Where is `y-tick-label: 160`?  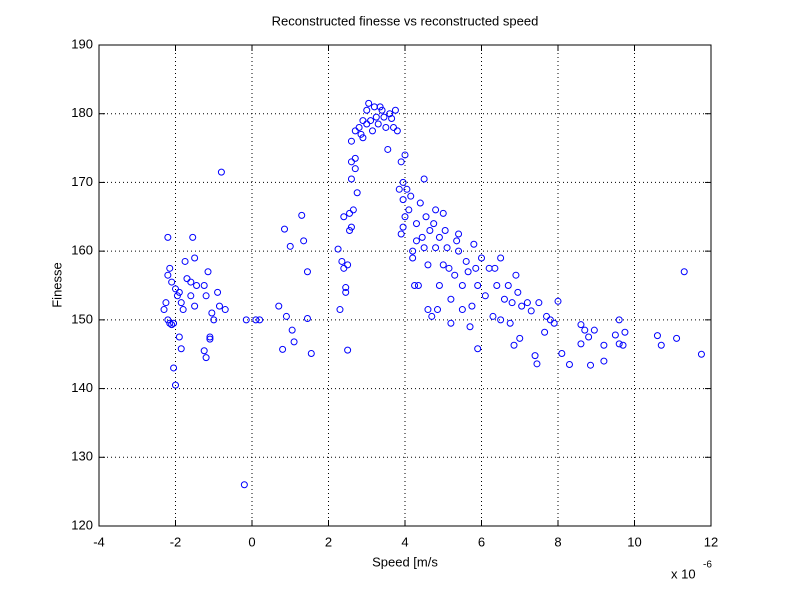
y-tick-label: 160 is located at coordinates (82, 250).